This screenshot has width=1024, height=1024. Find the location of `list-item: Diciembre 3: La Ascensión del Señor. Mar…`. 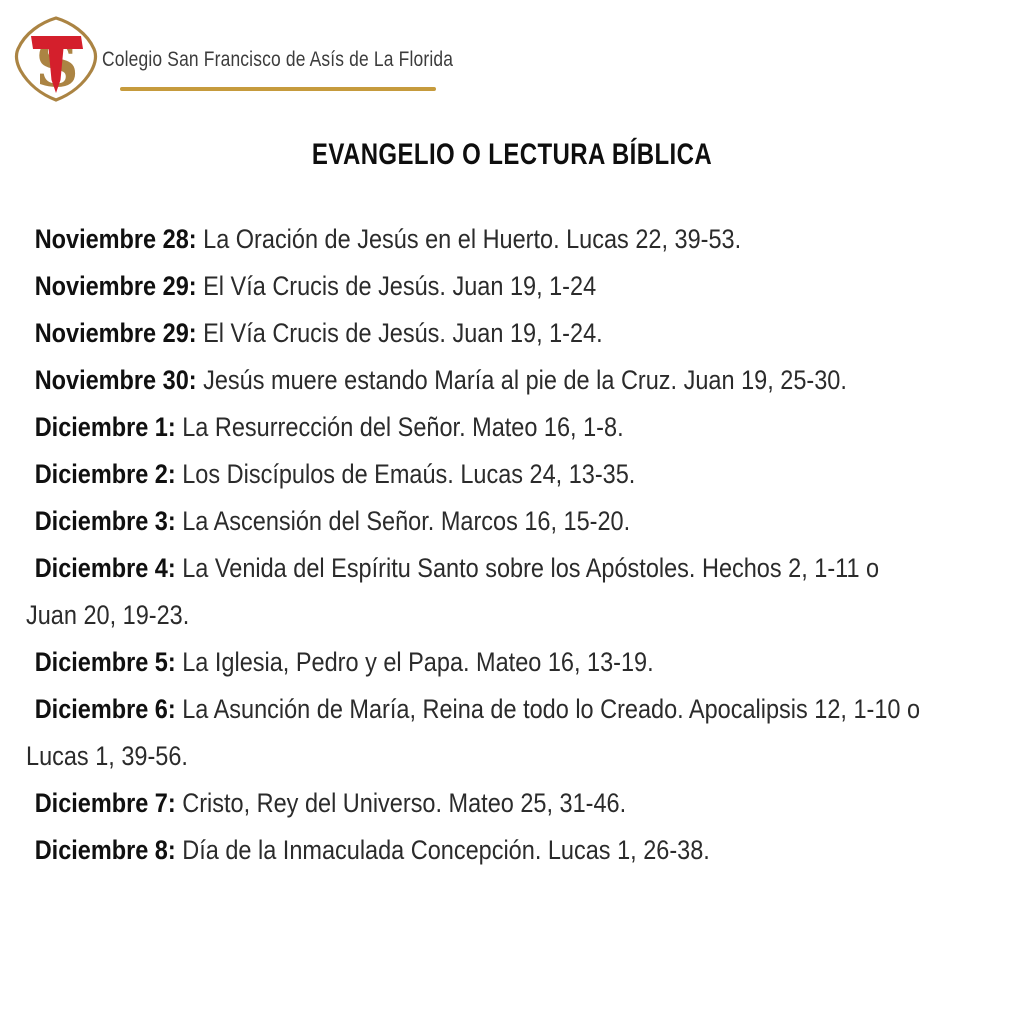

list-item: Diciembre 3: La Ascensión del Señor. Mar… is located at coordinates (456, 521).